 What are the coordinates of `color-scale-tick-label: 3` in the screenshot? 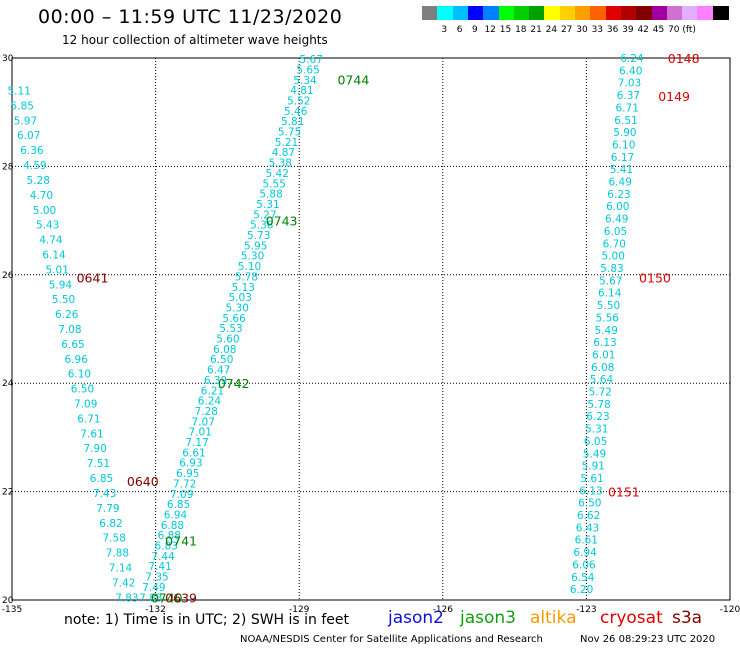 It's located at (444, 30).